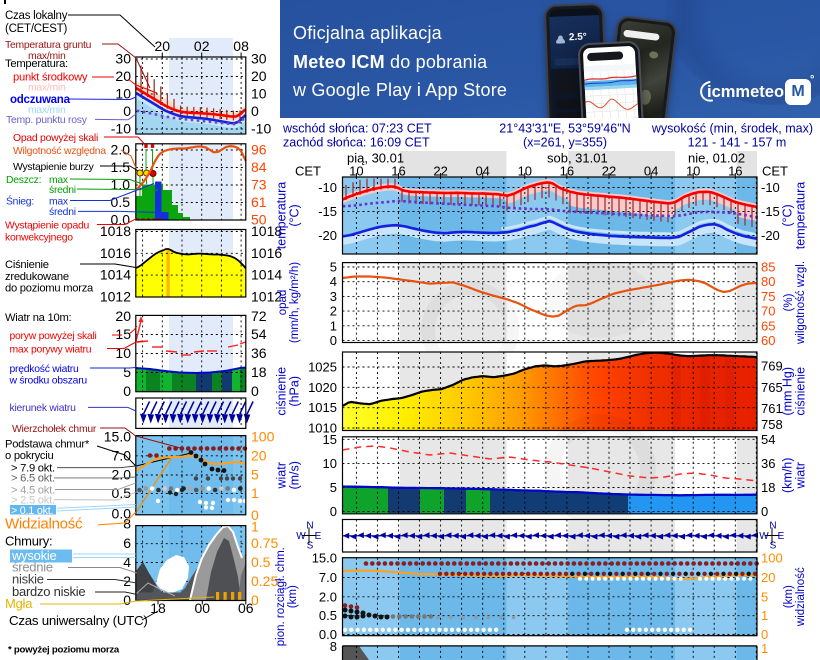 Image resolution: width=820 pixels, height=660 pixels. I want to click on svg-text: 1014, so click(115, 275).